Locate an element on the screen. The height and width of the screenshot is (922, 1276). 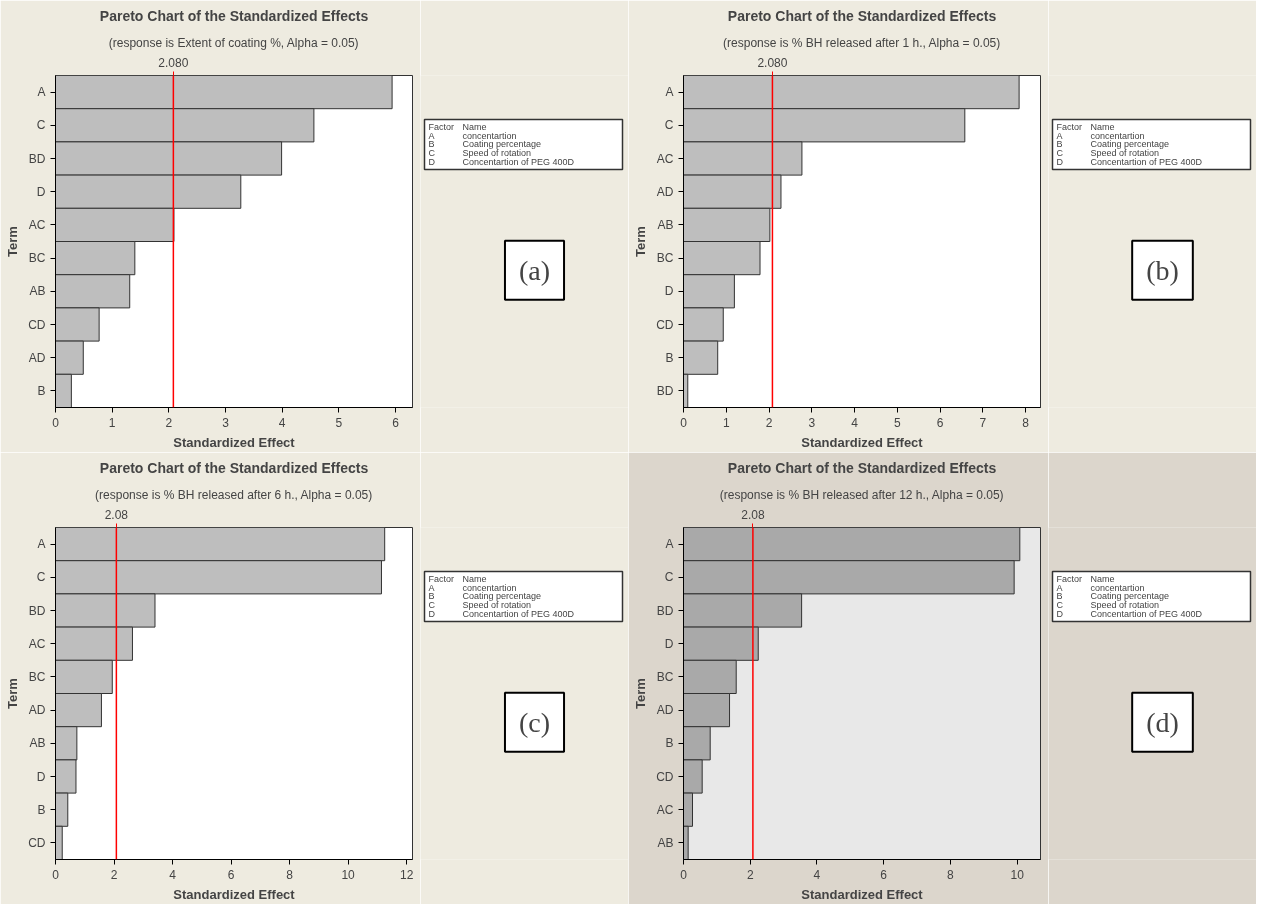
y-tick-label: BD is located at coordinates (665, 610).